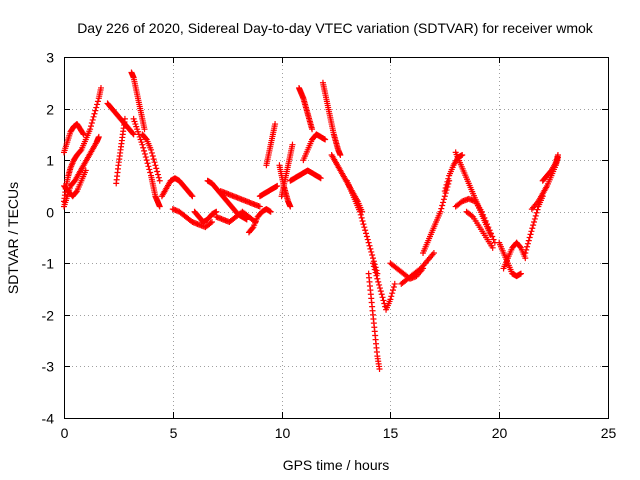 This screenshot has width=640, height=480. What do you see at coordinates (48, 367) in the screenshot?
I see `y-tick-label: -3` at bounding box center [48, 367].